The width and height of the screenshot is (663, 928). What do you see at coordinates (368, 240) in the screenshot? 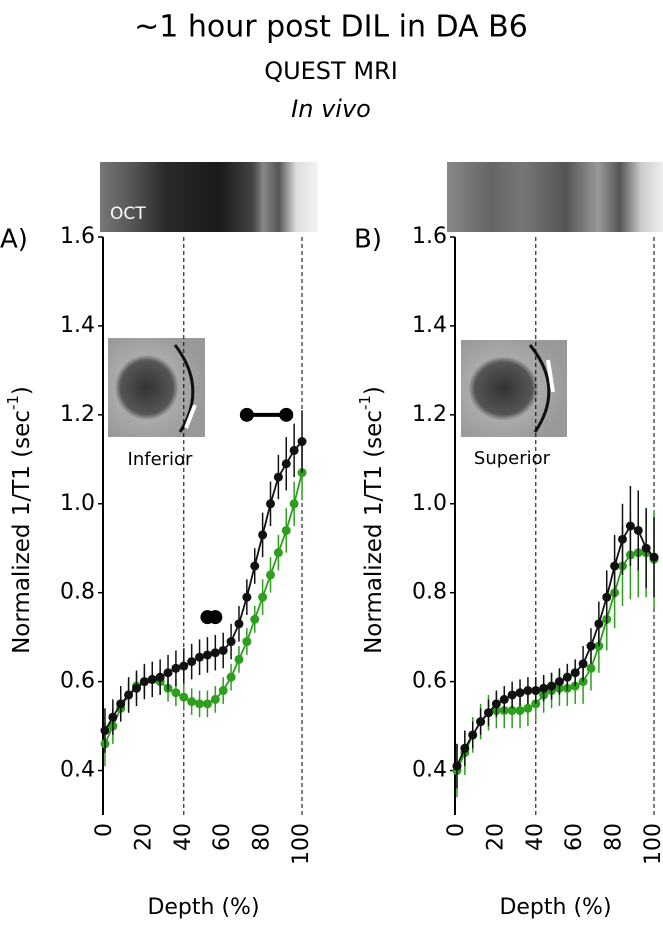
I see `panel-label: B)` at bounding box center [368, 240].